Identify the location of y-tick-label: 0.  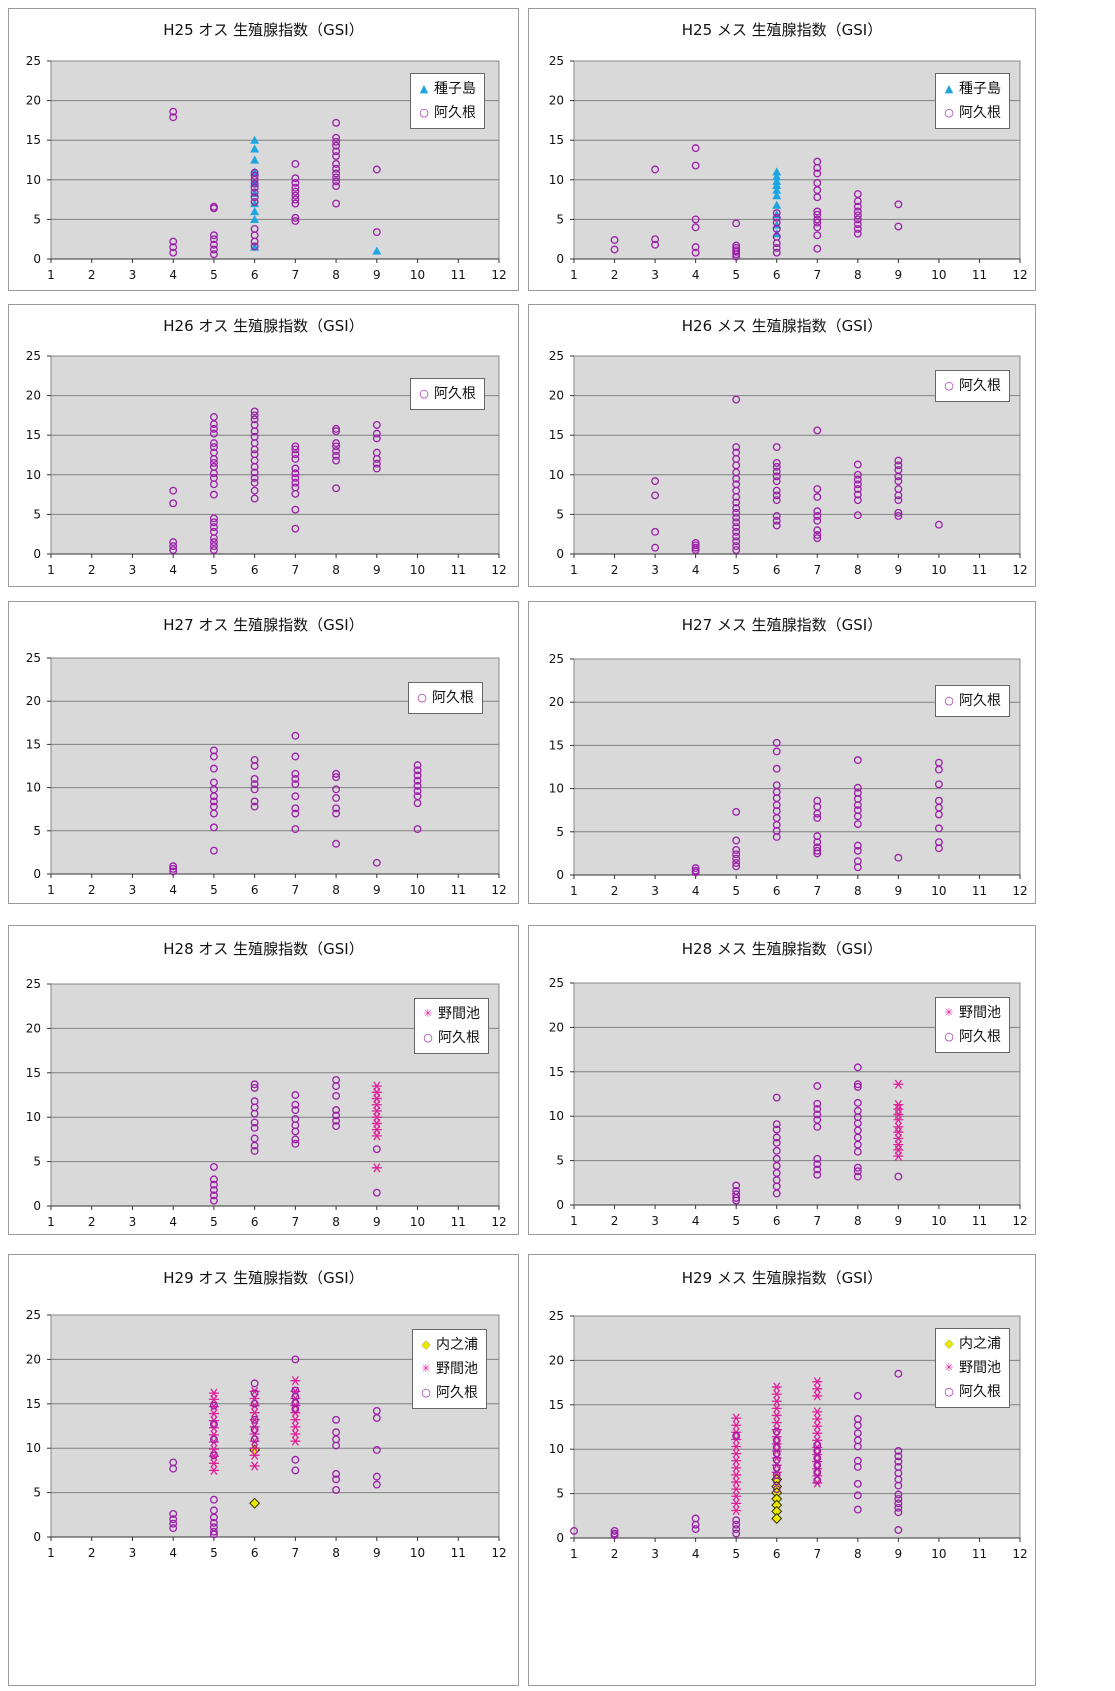
(560, 554).